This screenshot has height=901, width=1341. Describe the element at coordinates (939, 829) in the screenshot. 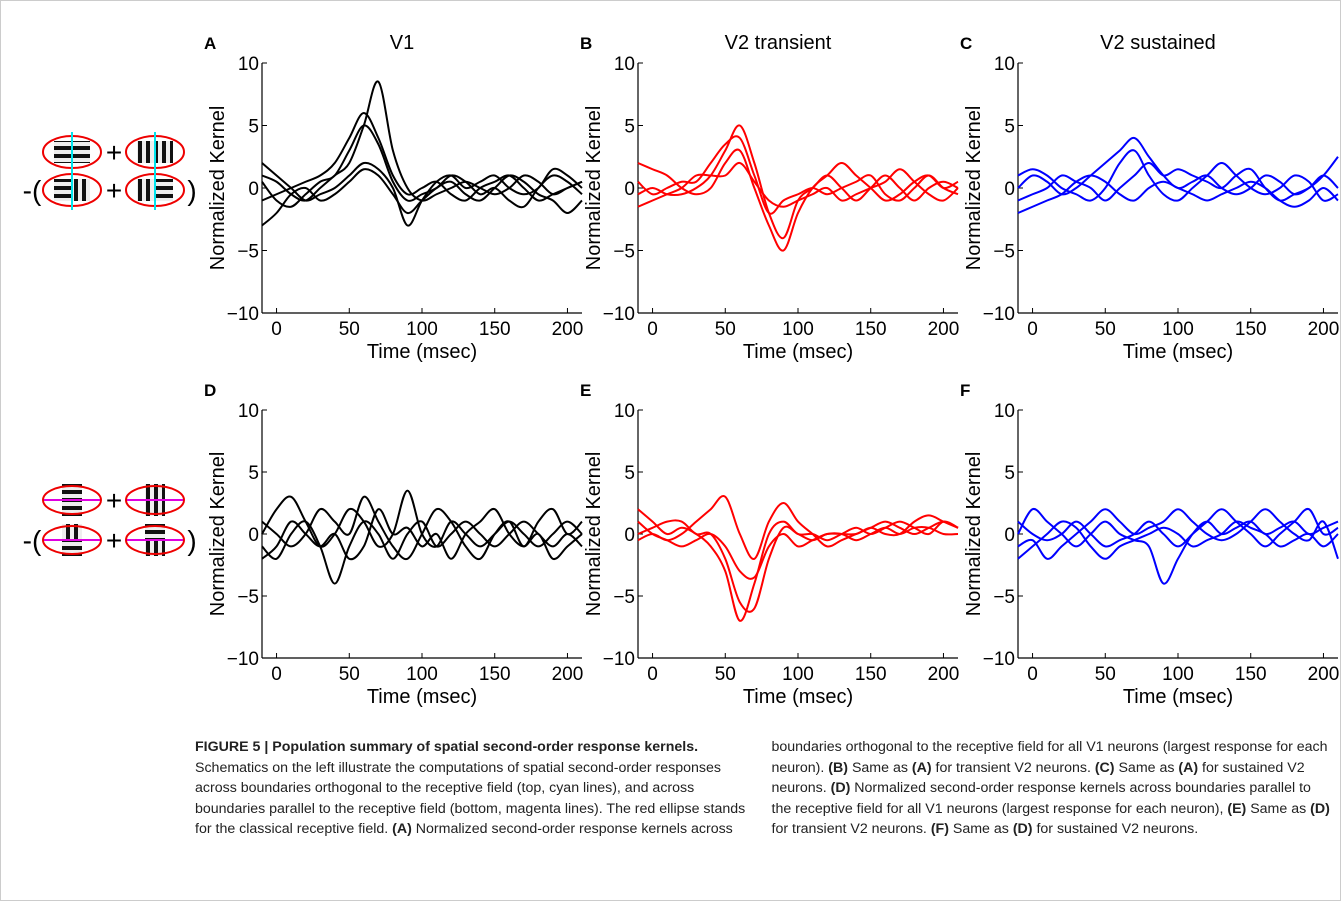

I see `caption-bold: (F)` at that location.